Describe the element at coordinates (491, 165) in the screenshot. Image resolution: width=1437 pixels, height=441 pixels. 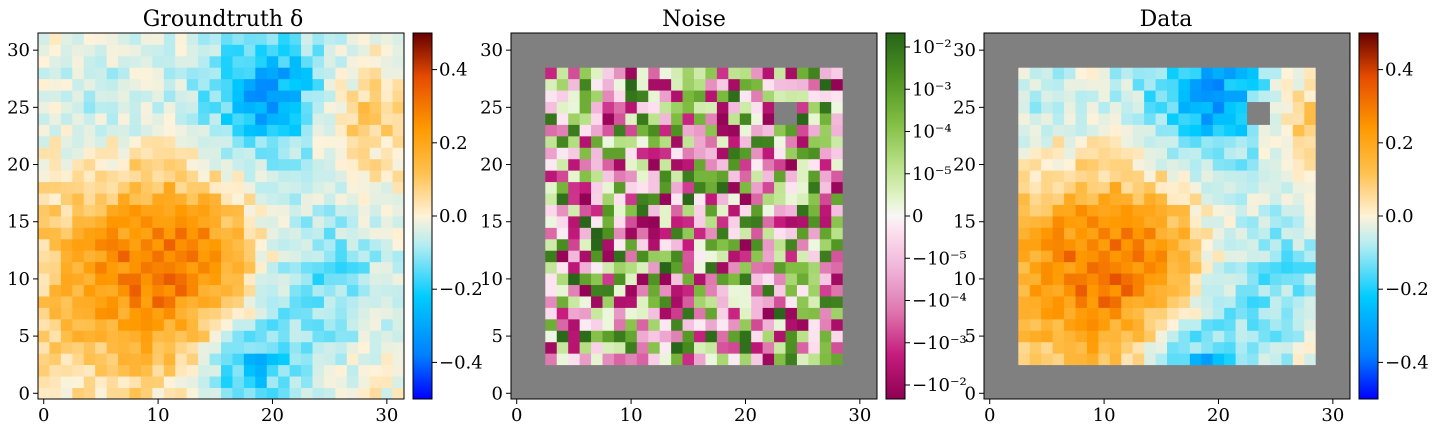
I see `y-tick-label: 20` at that location.